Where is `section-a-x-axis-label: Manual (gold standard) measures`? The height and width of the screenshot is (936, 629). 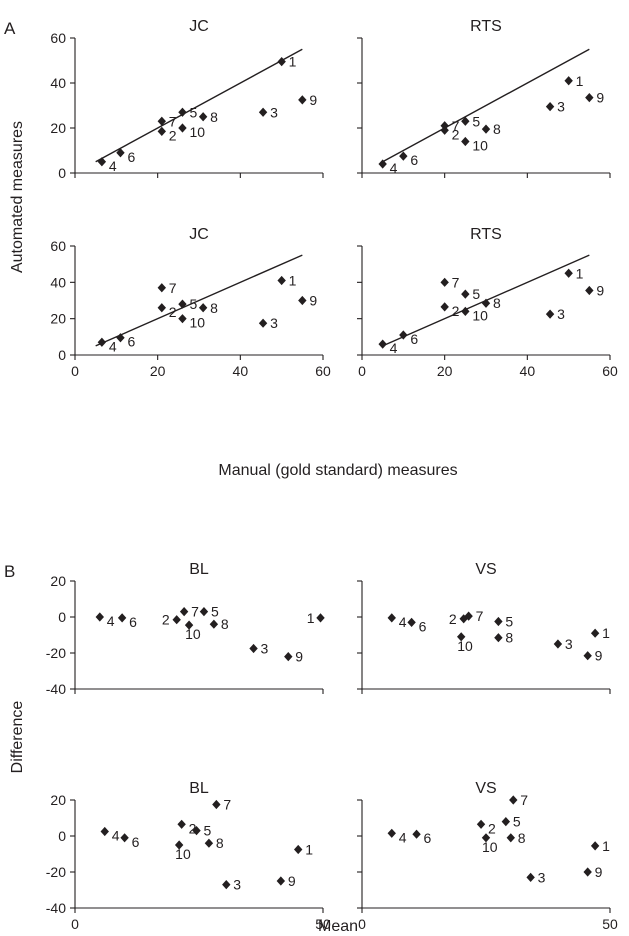
section-a-x-axis-label: Manual (gold standard) measures is located at coordinates (337, 470).